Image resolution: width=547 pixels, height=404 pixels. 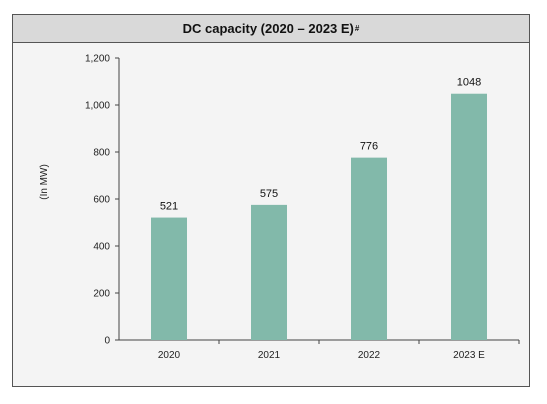 What do you see at coordinates (269, 194) in the screenshot?
I see `data-label: 575` at bounding box center [269, 194].